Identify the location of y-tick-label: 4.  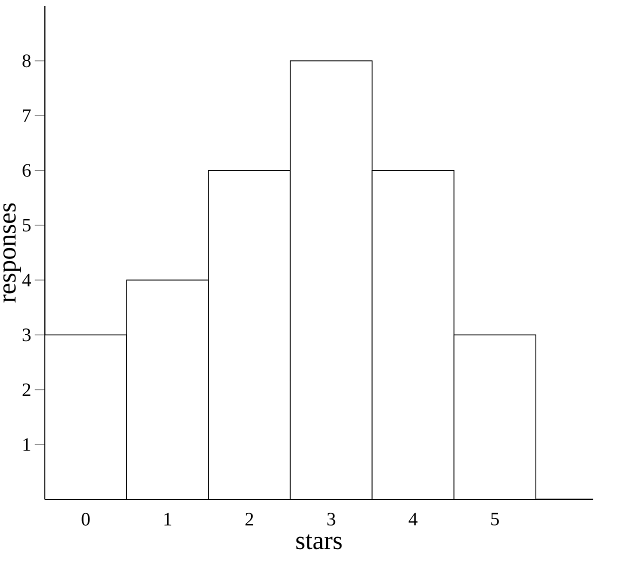
(27, 280).